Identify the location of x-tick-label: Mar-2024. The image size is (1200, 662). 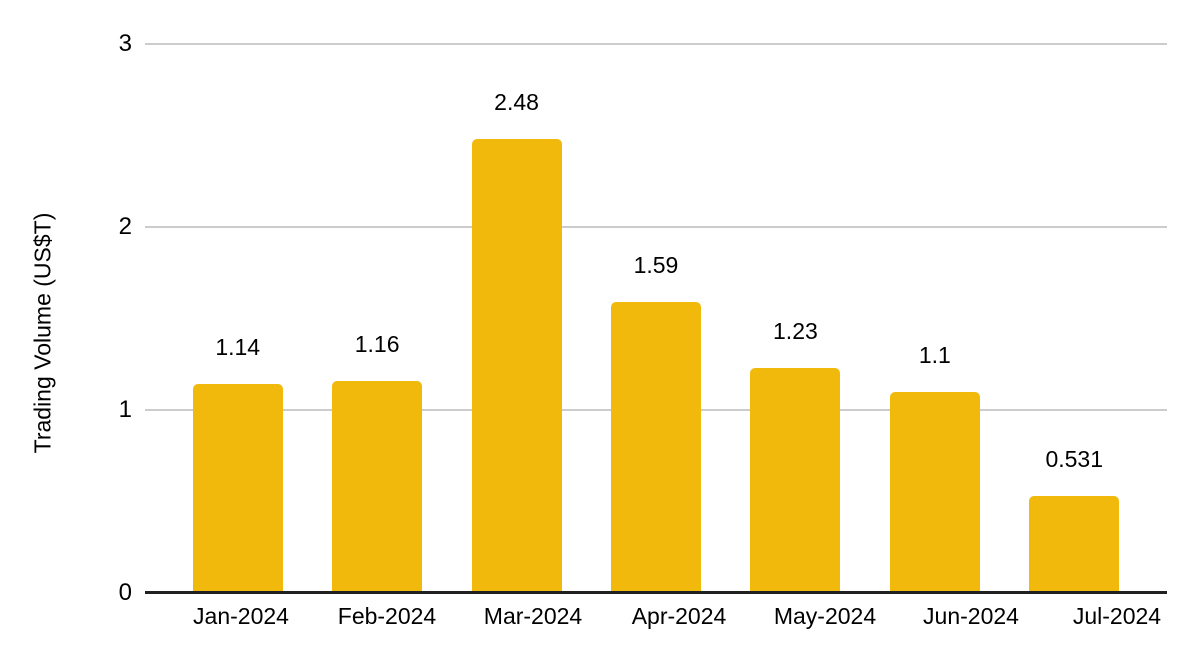
(533, 616).